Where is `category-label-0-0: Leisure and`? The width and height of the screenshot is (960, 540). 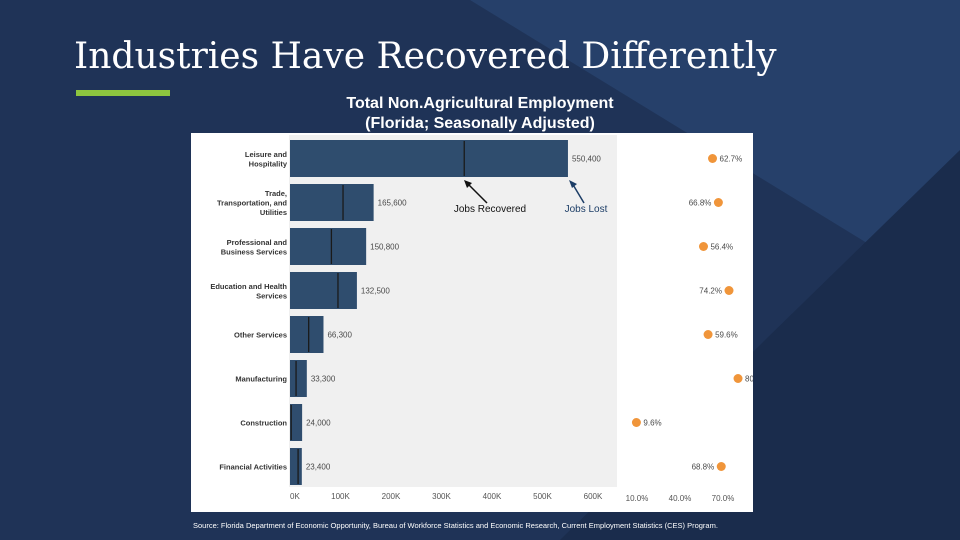 category-label-0-0: Leisure and is located at coordinates (266, 154).